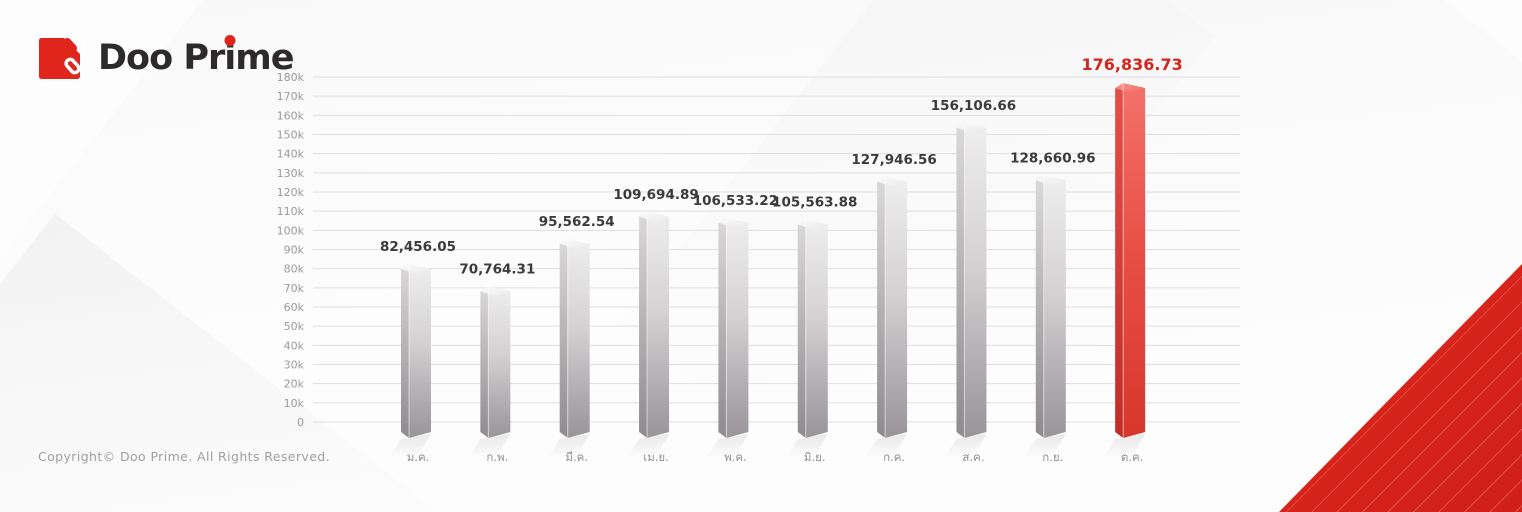  What do you see at coordinates (973, 281) in the screenshot?
I see `bar-ส.ค.: 156,106.66 ส.ค.` at bounding box center [973, 281].